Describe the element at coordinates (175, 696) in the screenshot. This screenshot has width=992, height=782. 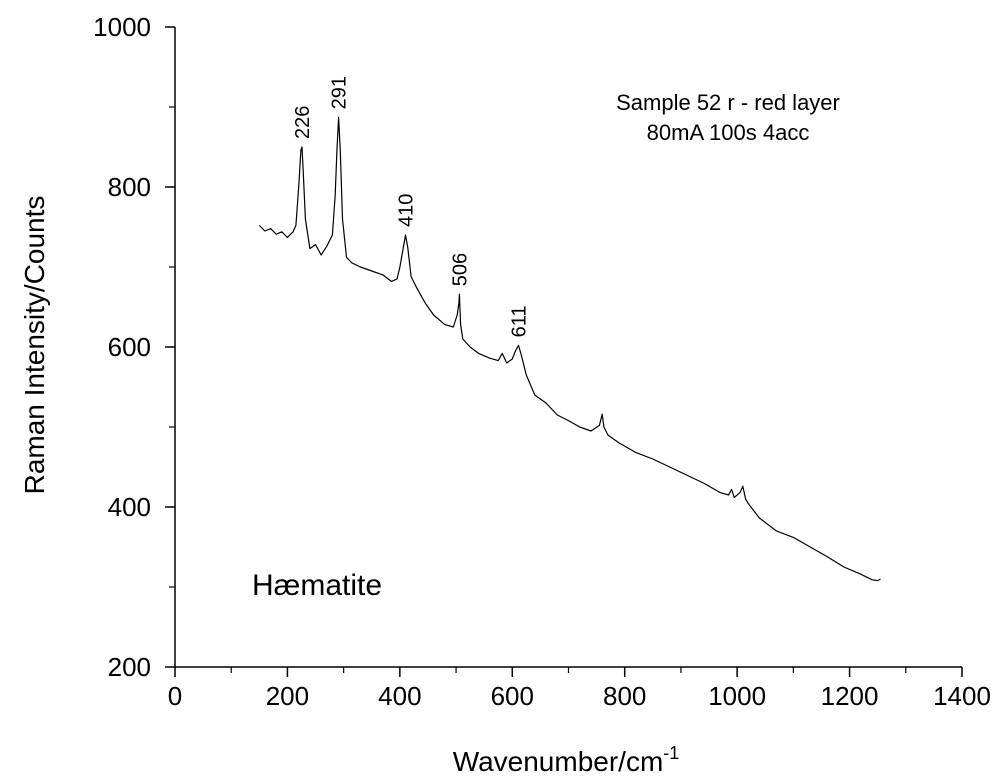
I see `x-tick-label: 0` at that location.